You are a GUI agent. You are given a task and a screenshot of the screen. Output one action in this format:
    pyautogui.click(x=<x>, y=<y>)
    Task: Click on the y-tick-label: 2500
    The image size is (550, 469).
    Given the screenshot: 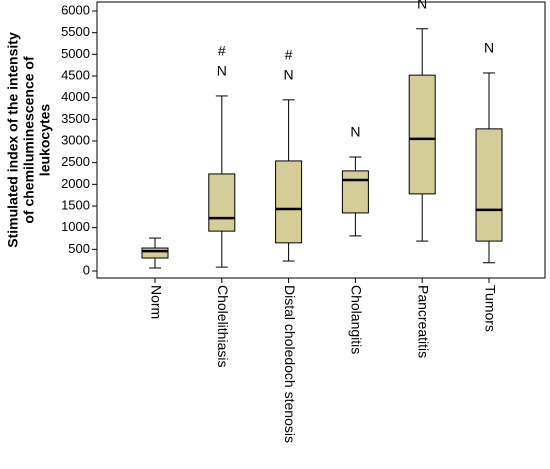 What is the action you would take?
    pyautogui.click(x=75, y=161)
    